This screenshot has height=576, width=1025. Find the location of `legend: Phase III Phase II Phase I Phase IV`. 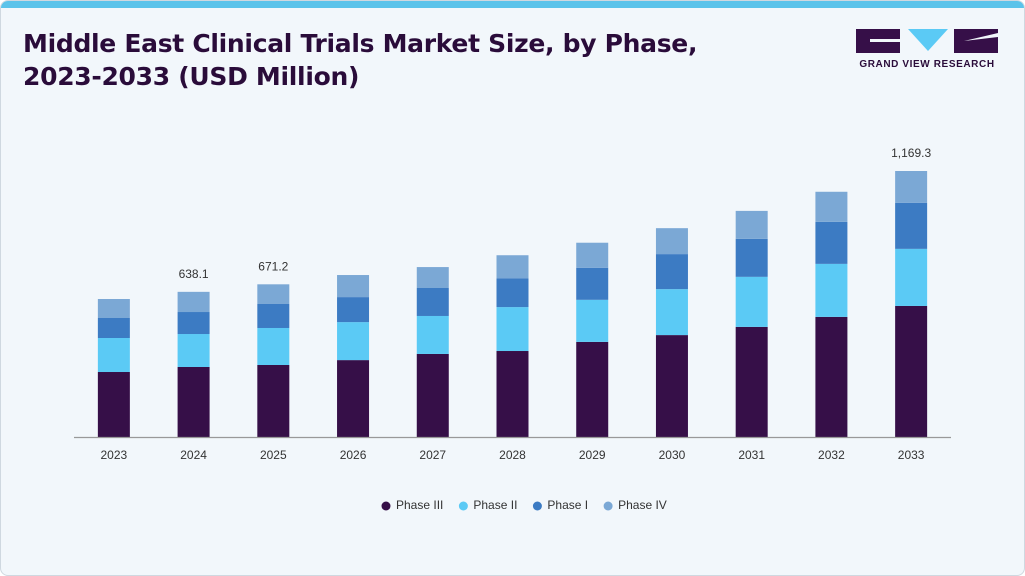

legend: Phase III Phase II Phase I Phase IV is located at coordinates (524, 505).